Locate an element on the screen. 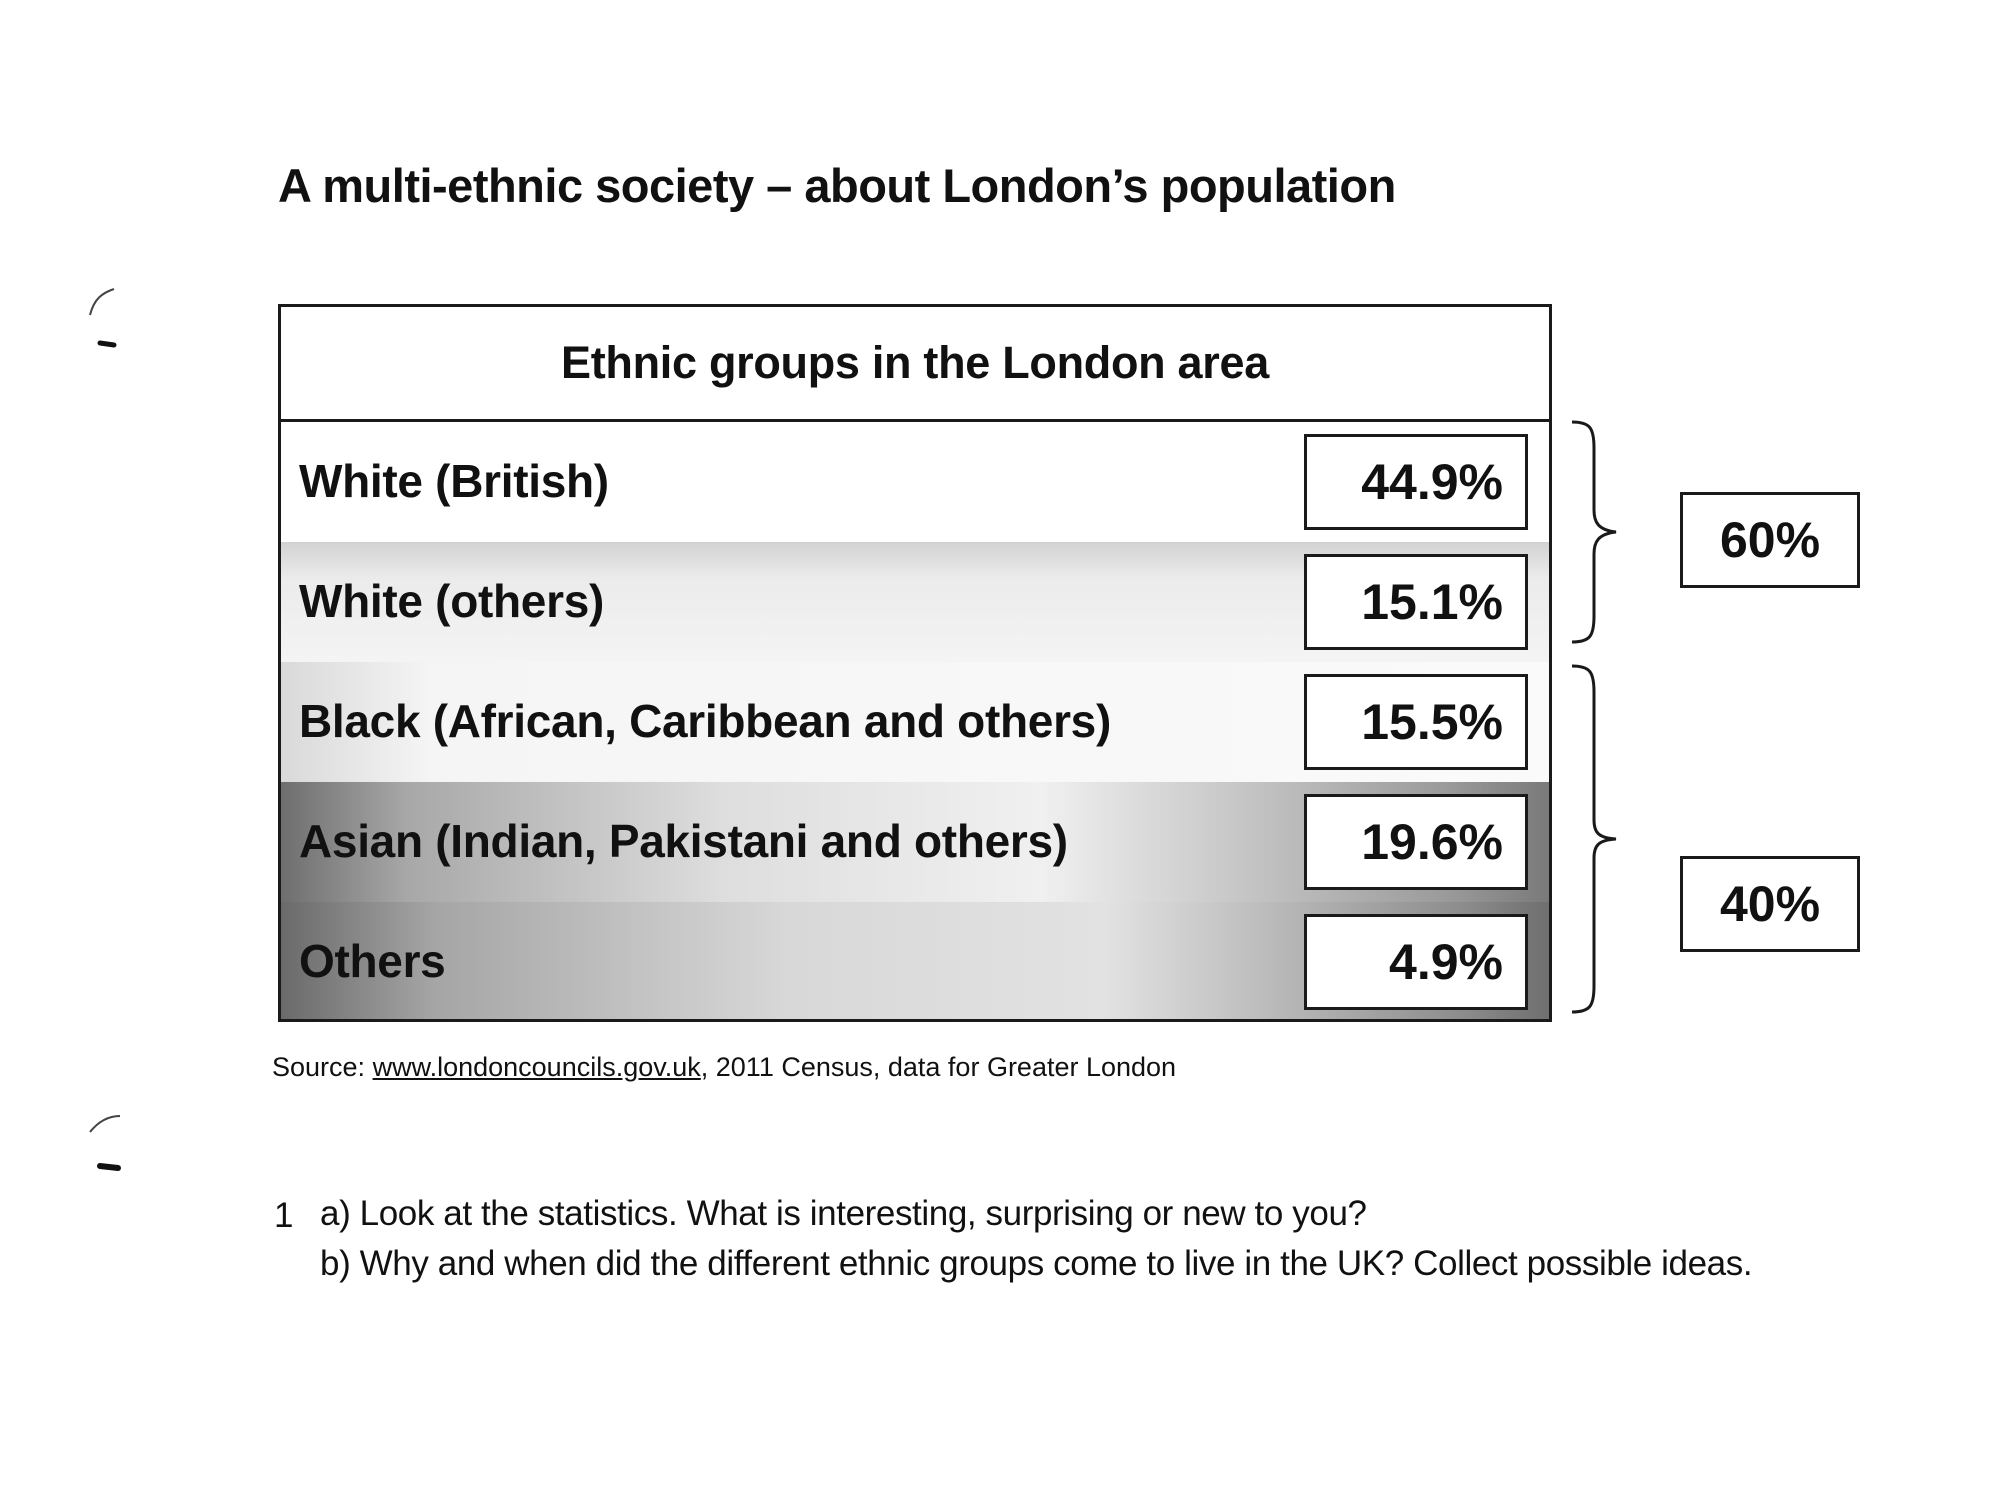  row-label: White (others) is located at coordinates (451, 601).